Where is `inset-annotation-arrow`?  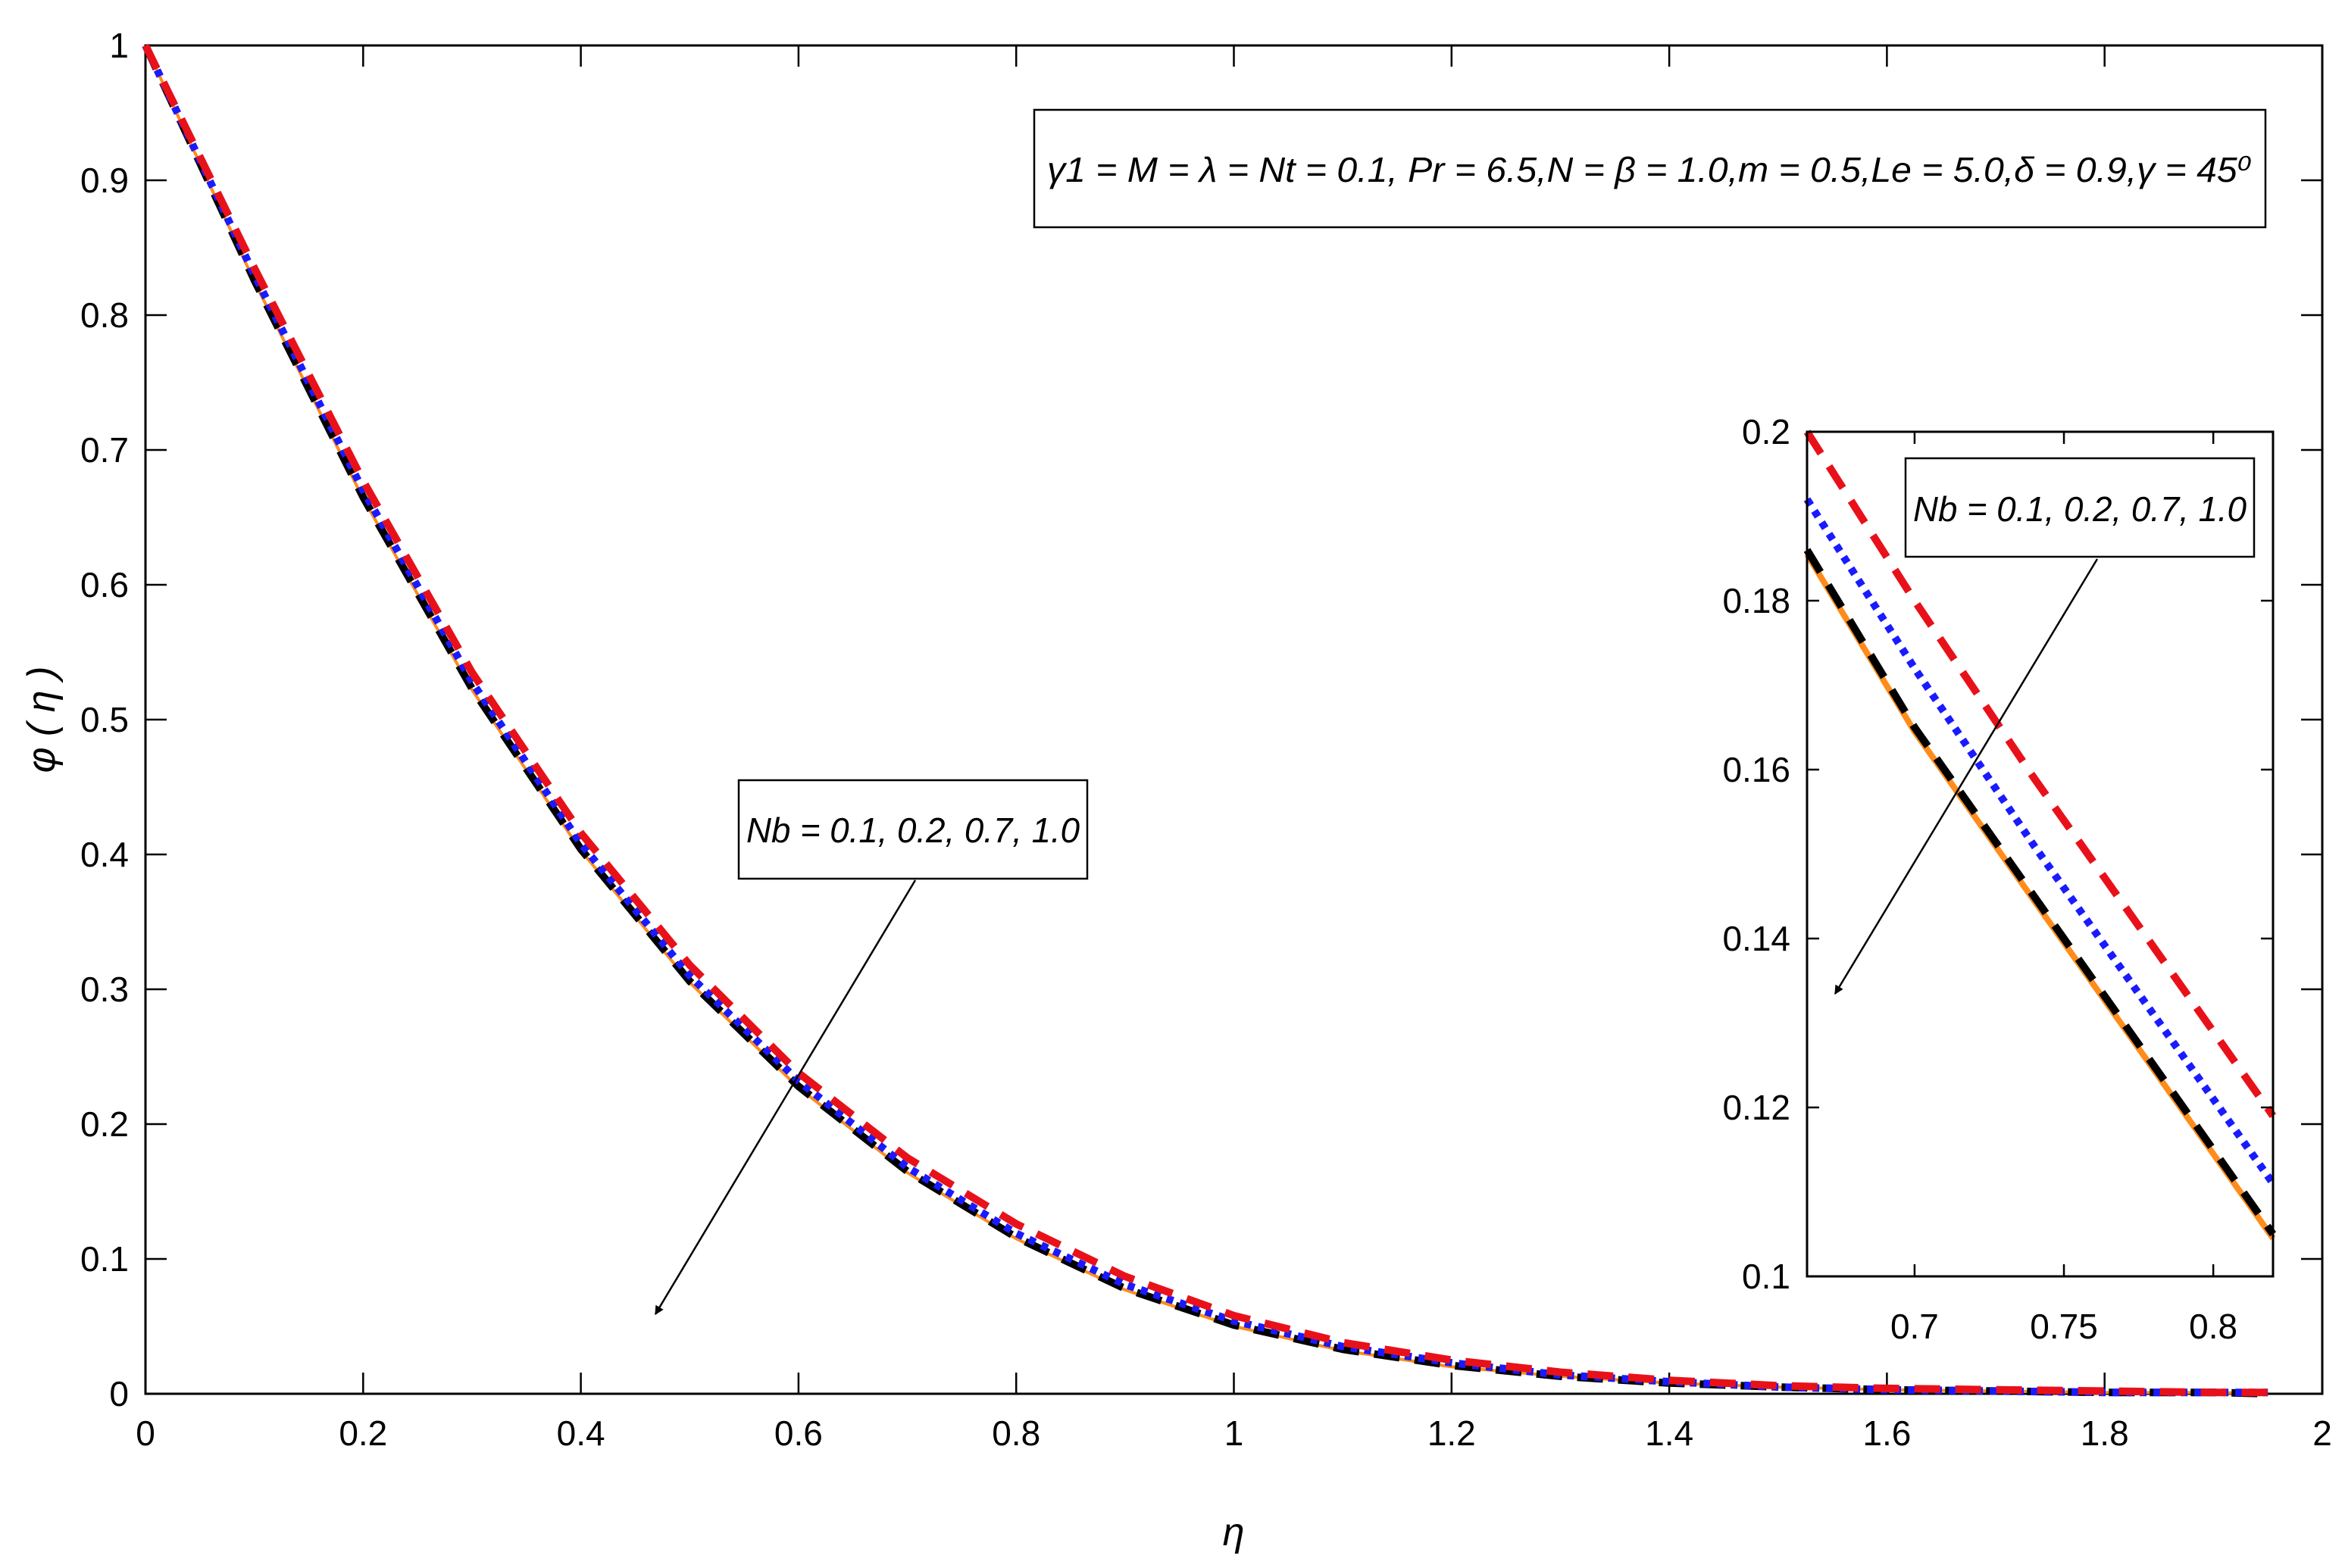
inset-annotation-arrow is located at coordinates (1966, 777).